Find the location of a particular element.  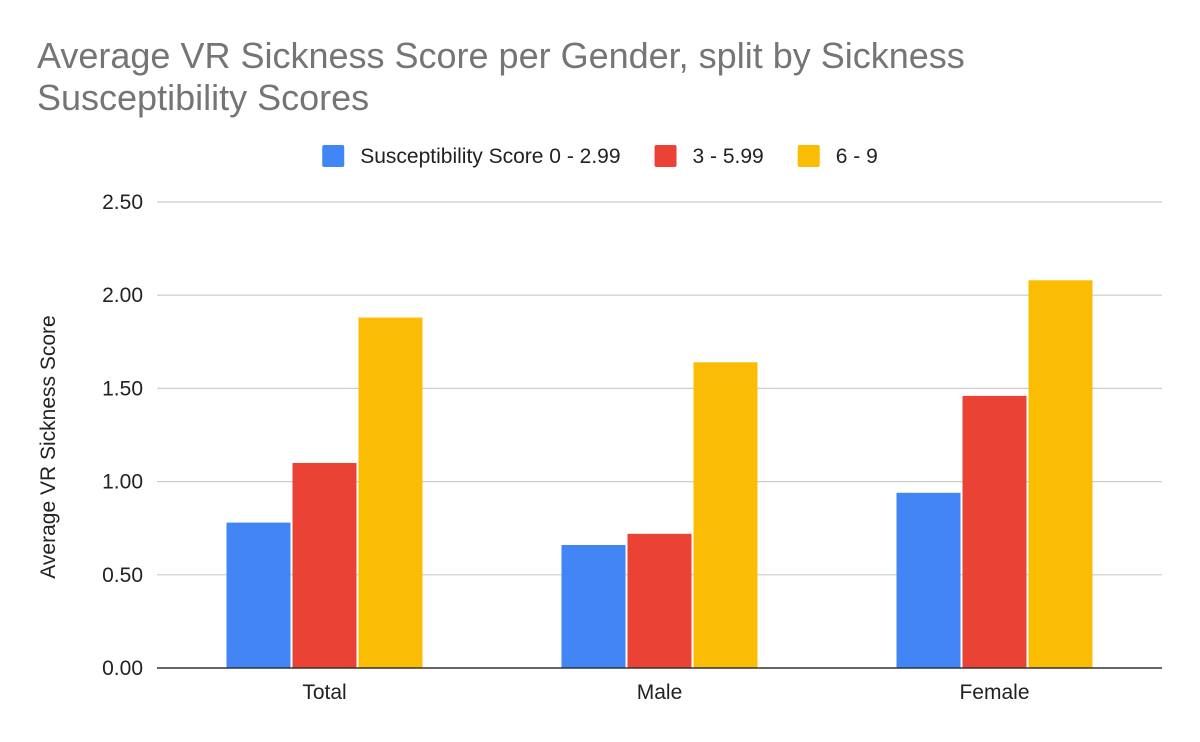

x-tick-label: Male is located at coordinates (660, 692).